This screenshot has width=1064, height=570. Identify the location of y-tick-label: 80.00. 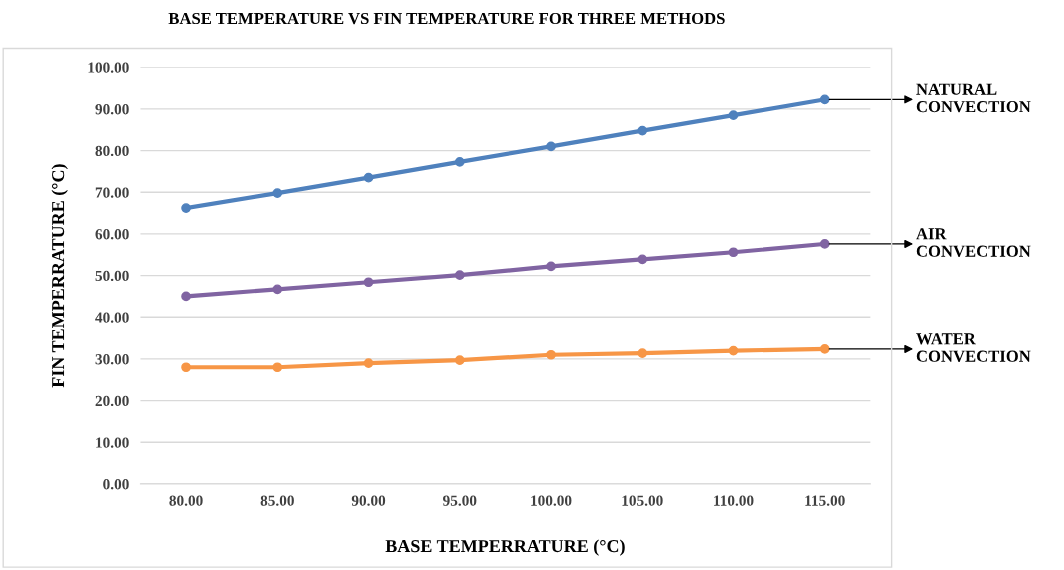
(112, 151).